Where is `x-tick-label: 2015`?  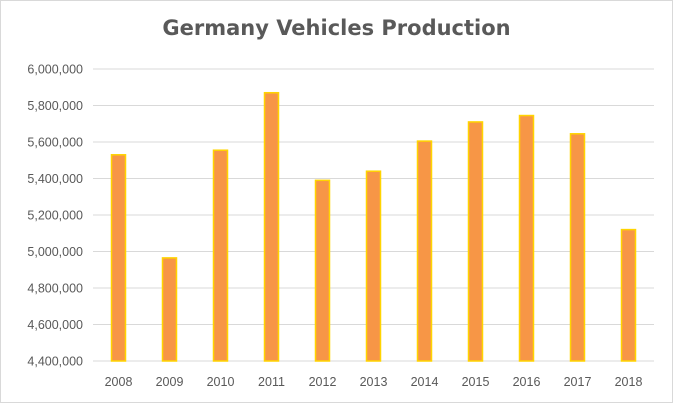
x-tick-label: 2015 is located at coordinates (476, 382).